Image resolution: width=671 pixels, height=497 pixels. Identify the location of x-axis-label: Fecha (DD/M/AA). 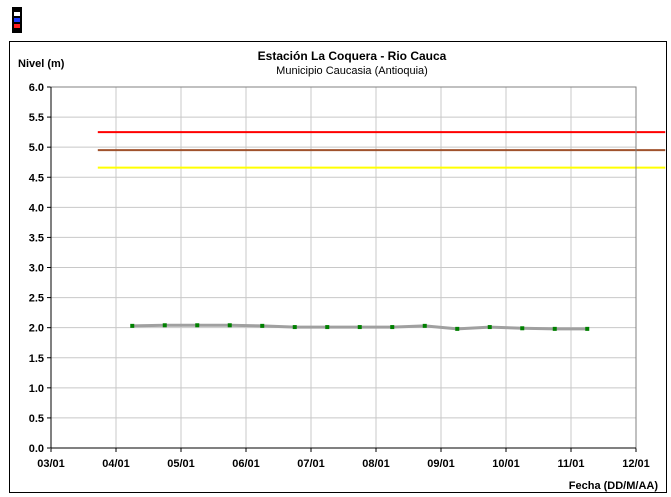
(614, 486).